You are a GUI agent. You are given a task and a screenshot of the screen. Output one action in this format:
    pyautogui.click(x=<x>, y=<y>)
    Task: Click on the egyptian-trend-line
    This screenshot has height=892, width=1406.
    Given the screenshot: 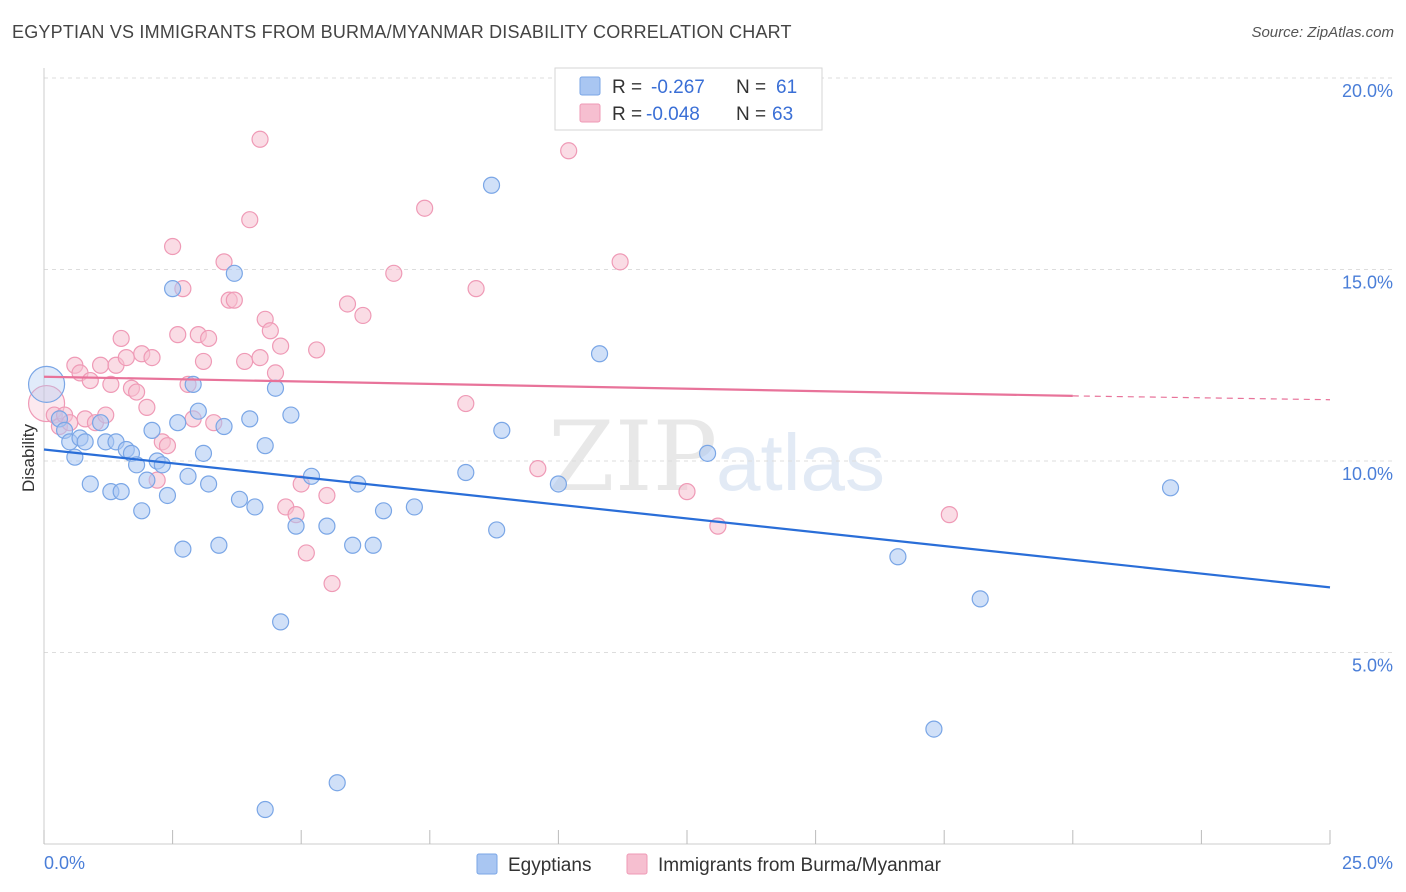 What is the action you would take?
    pyautogui.click(x=687, y=518)
    